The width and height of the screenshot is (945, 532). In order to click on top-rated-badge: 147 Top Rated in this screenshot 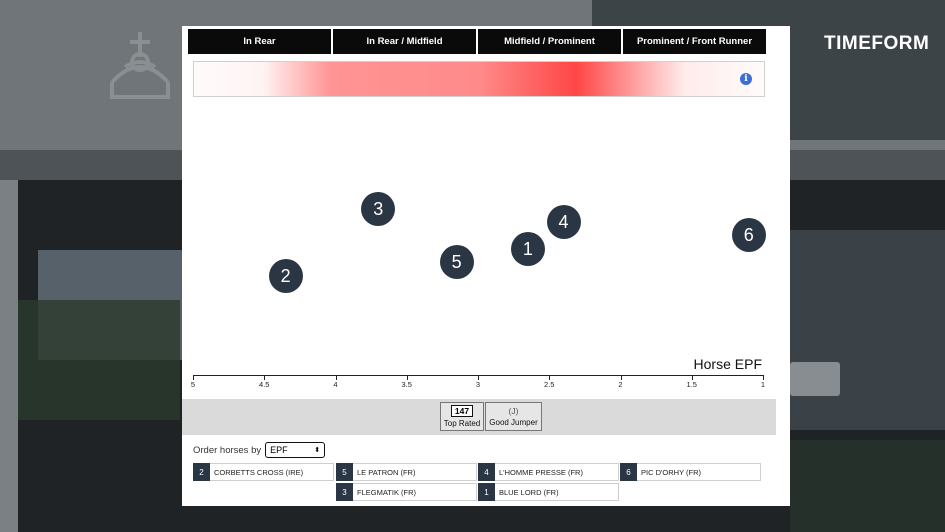, I will do `click(462, 416)`.